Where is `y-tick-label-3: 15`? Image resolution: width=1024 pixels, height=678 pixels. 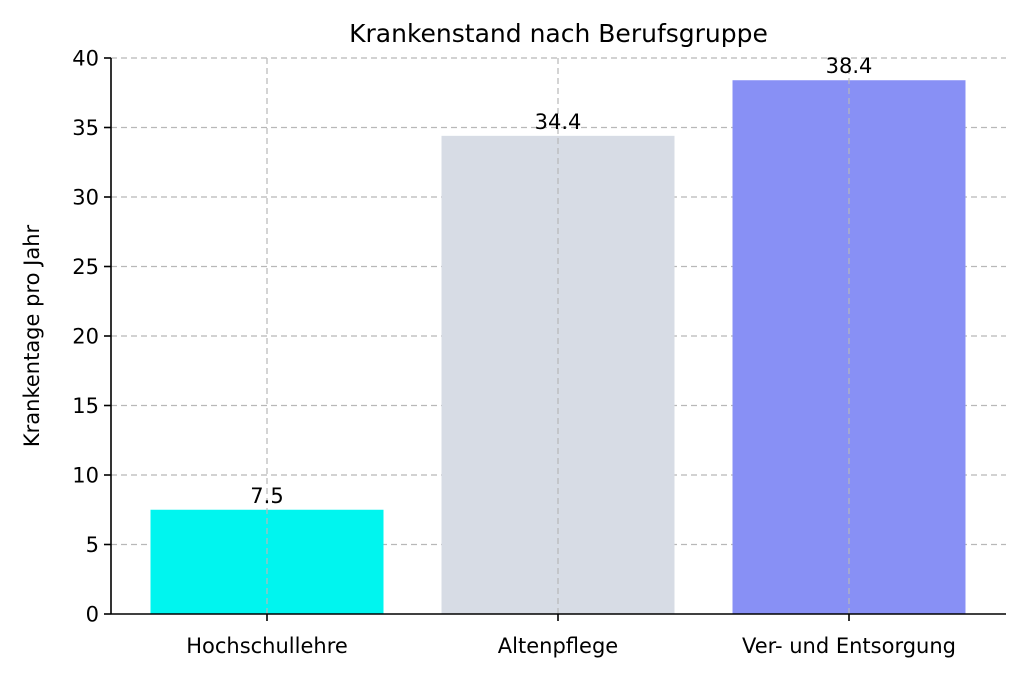
y-tick-label-3: 15 is located at coordinates (85, 406).